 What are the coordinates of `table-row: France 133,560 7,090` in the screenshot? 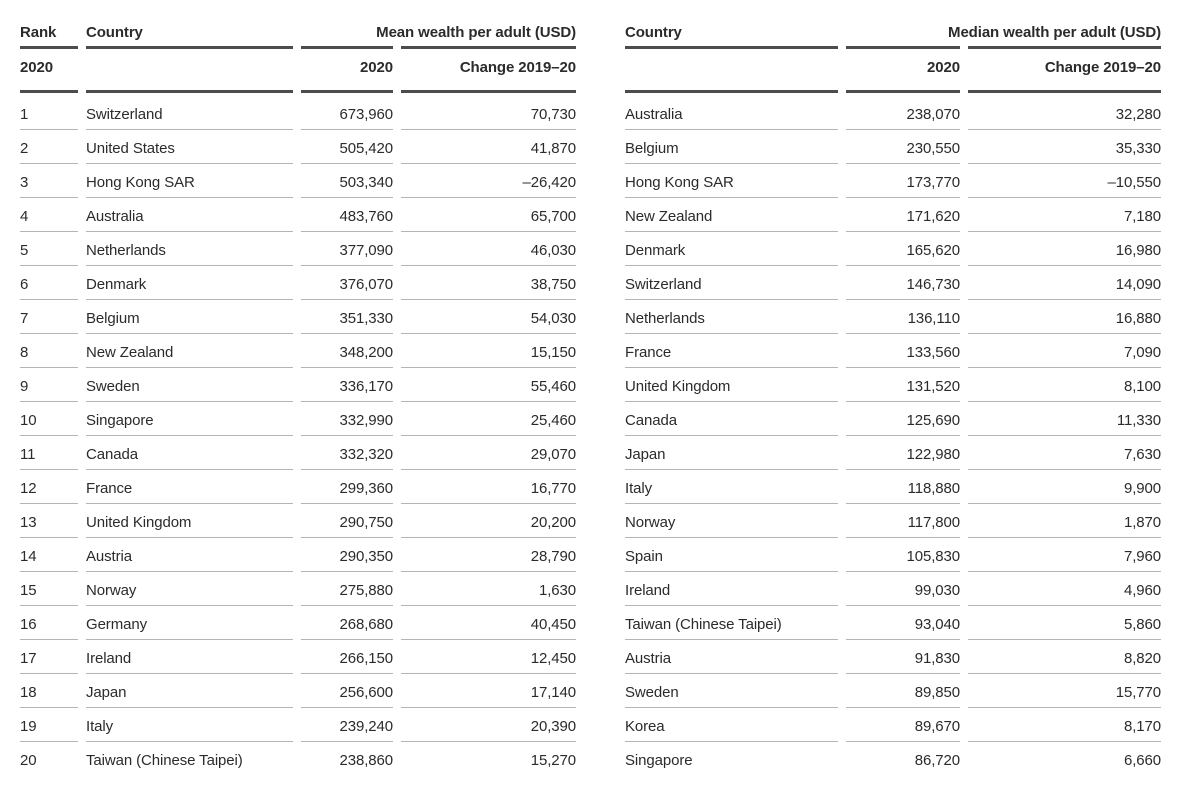 It's located at (893, 356).